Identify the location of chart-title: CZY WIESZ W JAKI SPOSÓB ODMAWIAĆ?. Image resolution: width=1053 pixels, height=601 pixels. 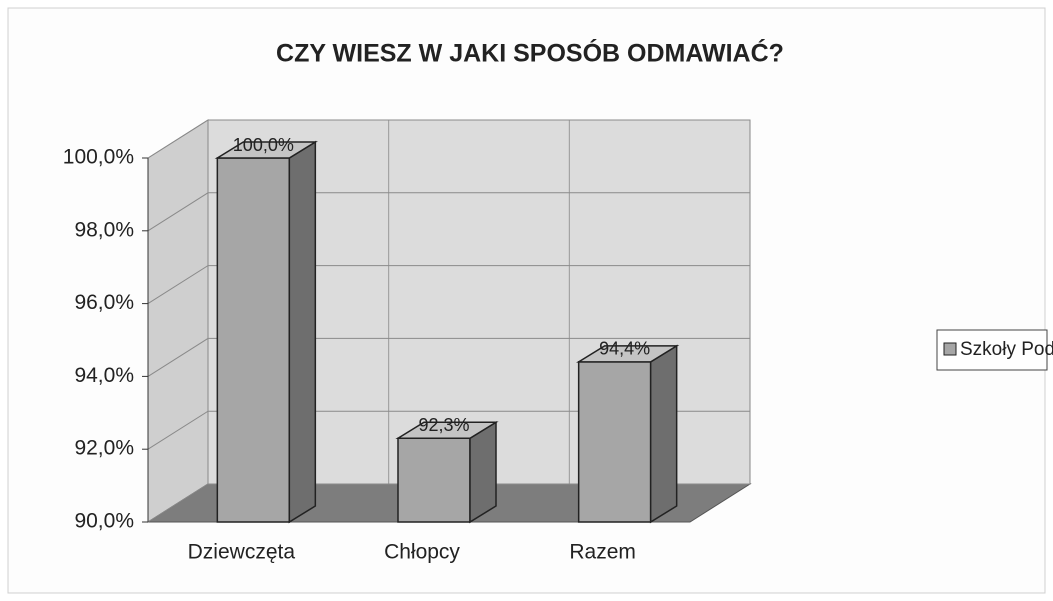
(530, 53).